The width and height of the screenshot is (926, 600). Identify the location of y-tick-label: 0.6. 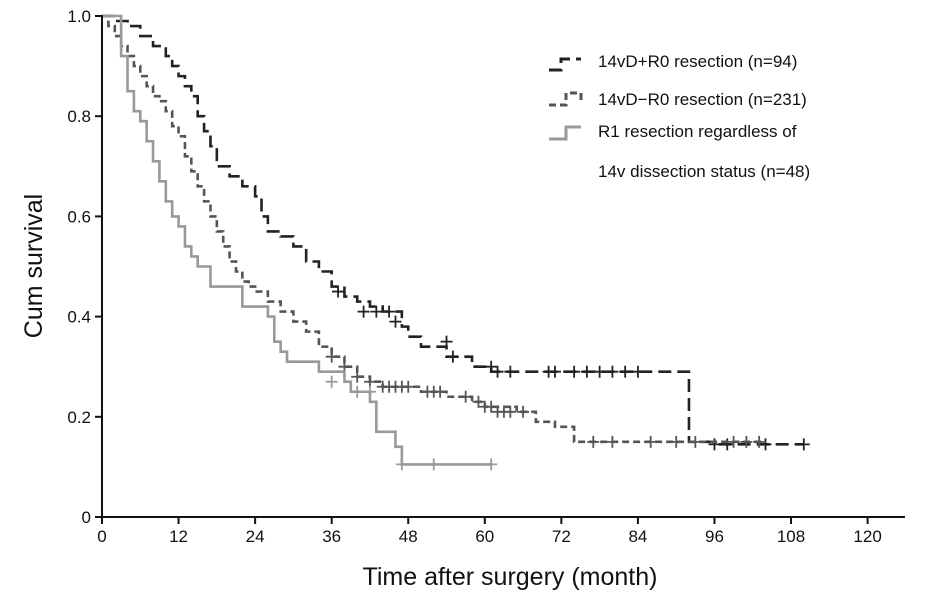
(79, 216).